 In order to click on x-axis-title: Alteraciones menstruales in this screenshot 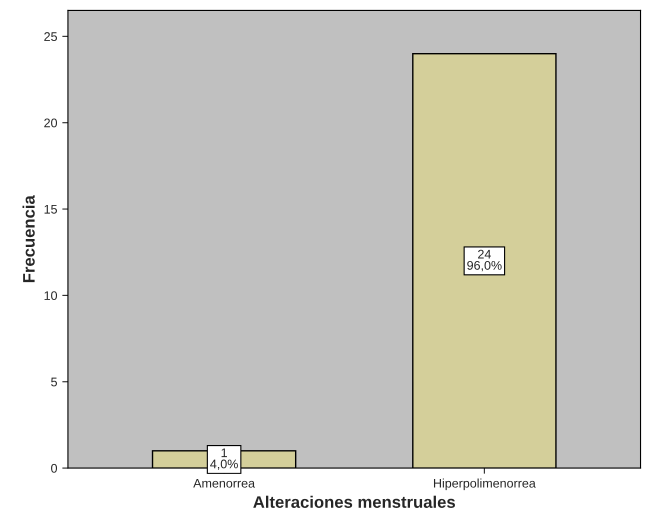, I will do `click(354, 502)`.